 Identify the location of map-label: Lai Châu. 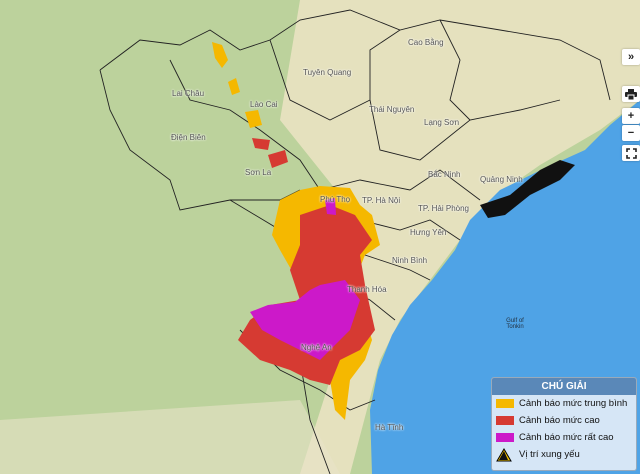
(188, 93).